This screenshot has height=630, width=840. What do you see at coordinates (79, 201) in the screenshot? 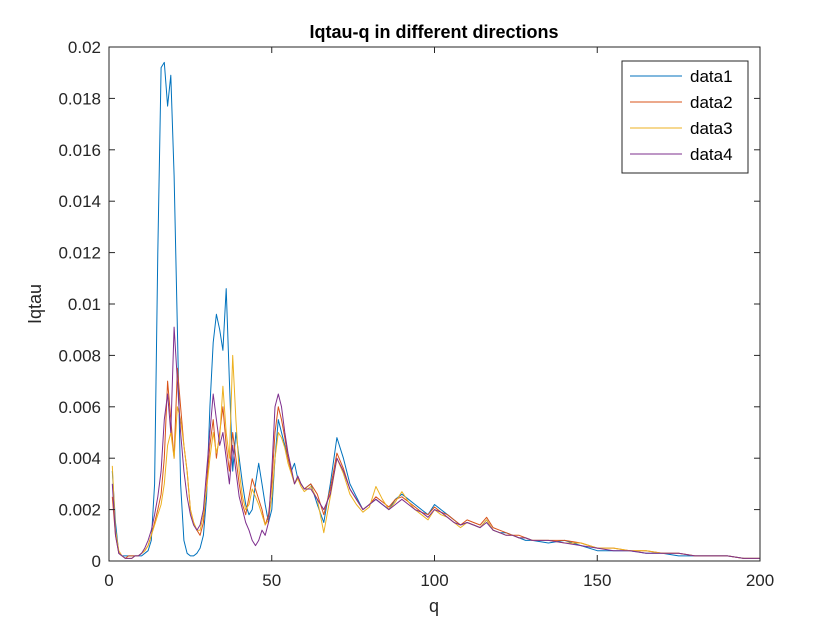
I see `y-tick-label: 0.014` at bounding box center [79, 201].